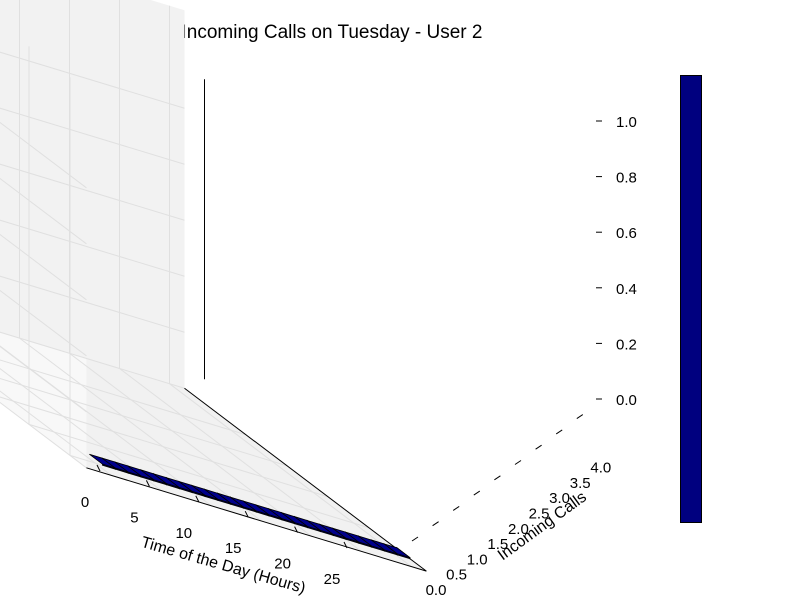 The height and width of the screenshot is (600, 800). Describe the element at coordinates (183, 533) in the screenshot. I see `x-tick-label: 10` at that location.